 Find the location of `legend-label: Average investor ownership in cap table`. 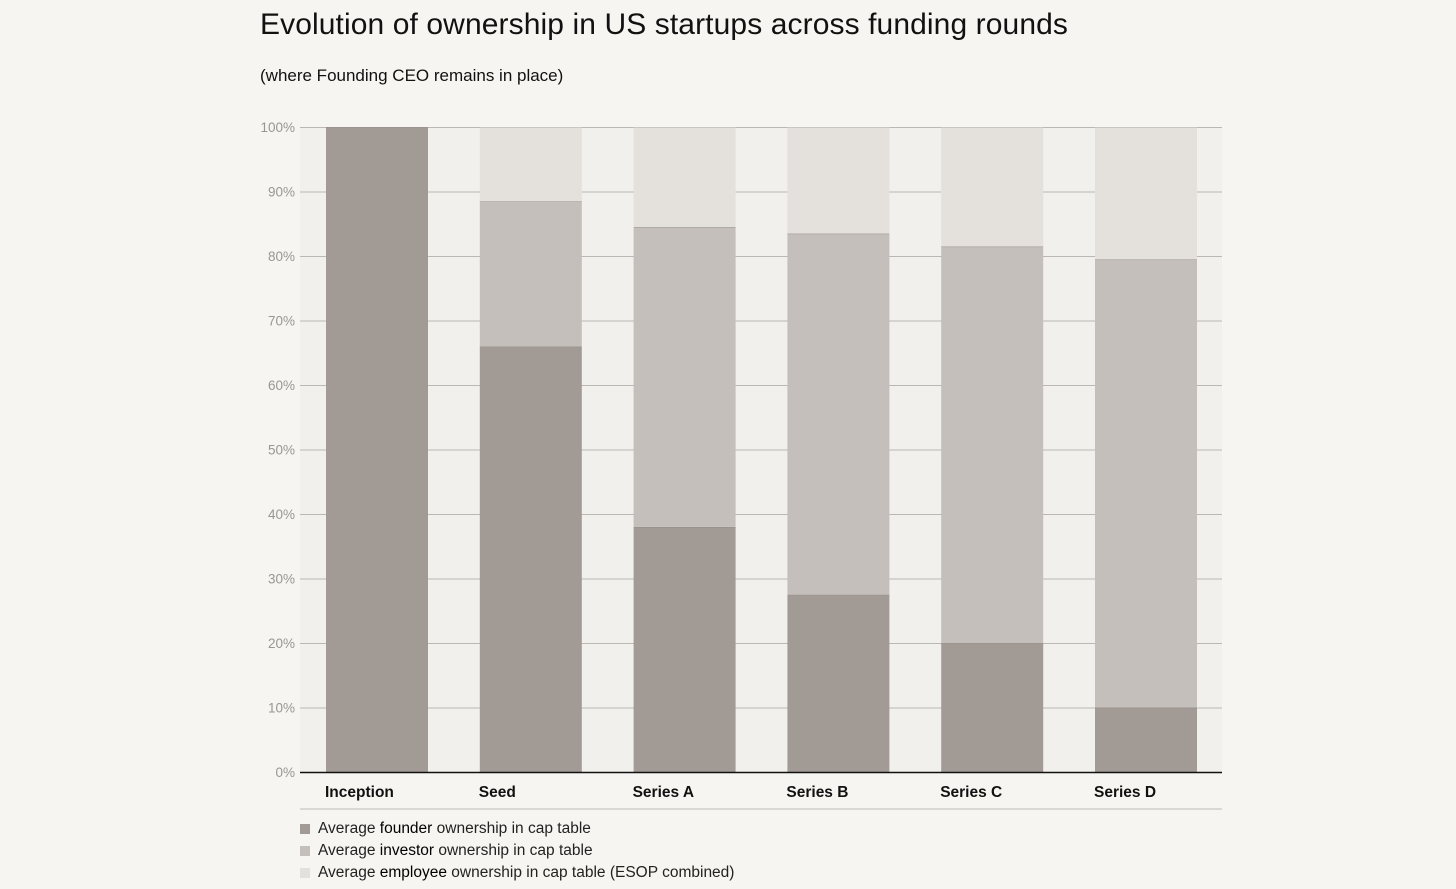

legend-label: Average investor ownership in cap table is located at coordinates (455, 850).